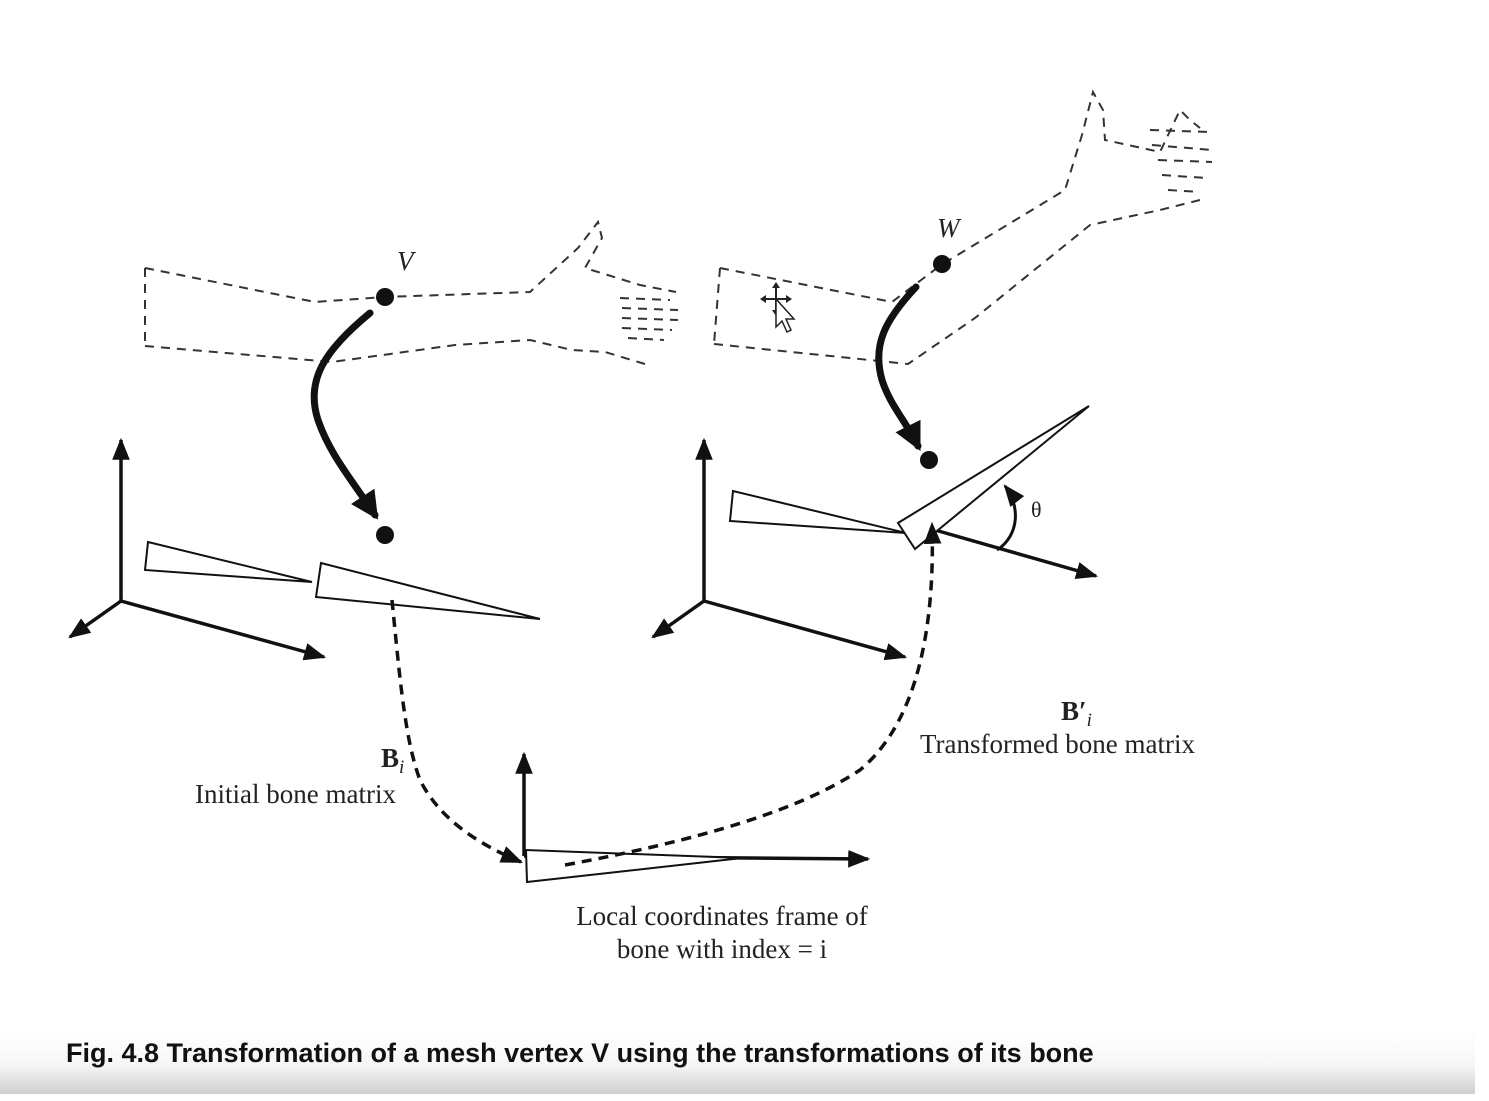 This screenshot has height=1101, width=1489. What do you see at coordinates (817, 511) in the screenshot?
I see `transformed-parent-bone` at bounding box center [817, 511].